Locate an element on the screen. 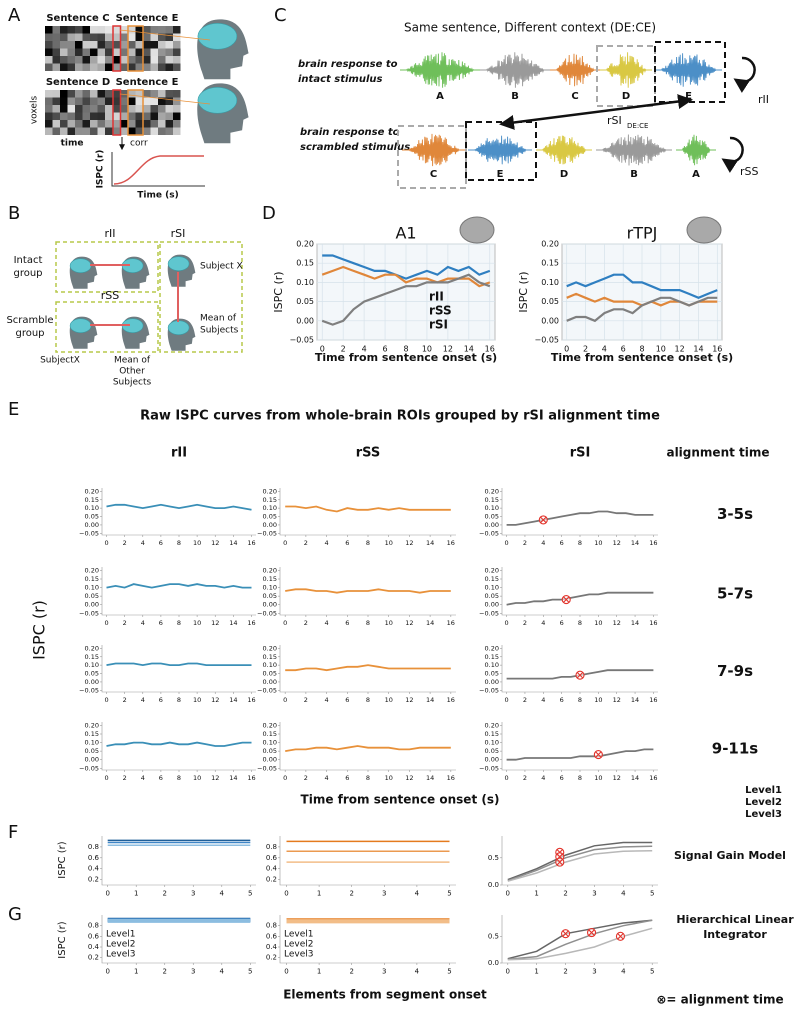 The height and width of the screenshot is (1010, 800). legend-label: Level3 is located at coordinates (298, 955).